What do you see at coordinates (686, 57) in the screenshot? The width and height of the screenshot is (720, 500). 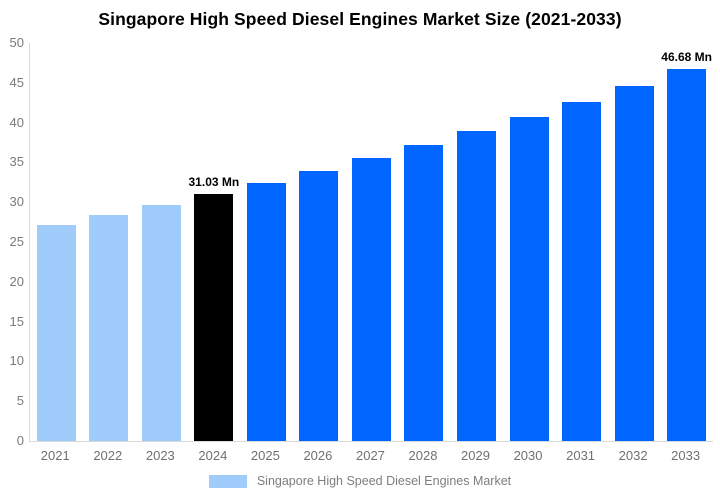 I see `bar-value-label-2033: 46.68 Mn` at bounding box center [686, 57].